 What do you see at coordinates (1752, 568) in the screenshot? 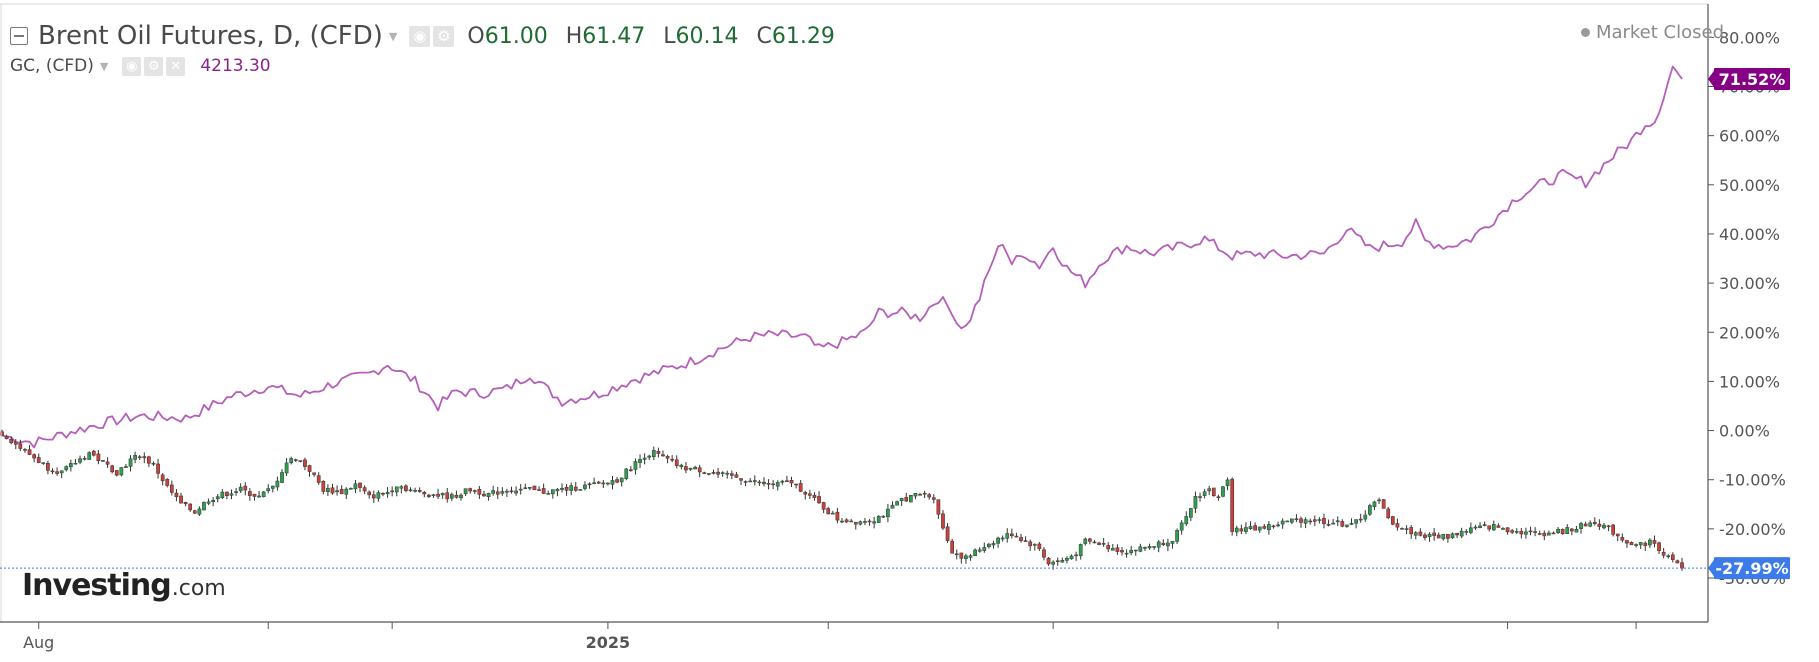
I see `brent-last-value-badge-box` at bounding box center [1752, 568].